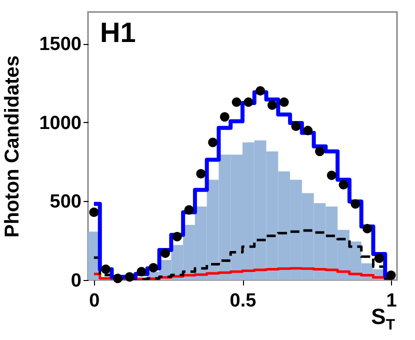 This screenshot has width=415, height=340. Describe the element at coordinates (243, 301) in the screenshot. I see `x-tick-label: 0.5` at that location.